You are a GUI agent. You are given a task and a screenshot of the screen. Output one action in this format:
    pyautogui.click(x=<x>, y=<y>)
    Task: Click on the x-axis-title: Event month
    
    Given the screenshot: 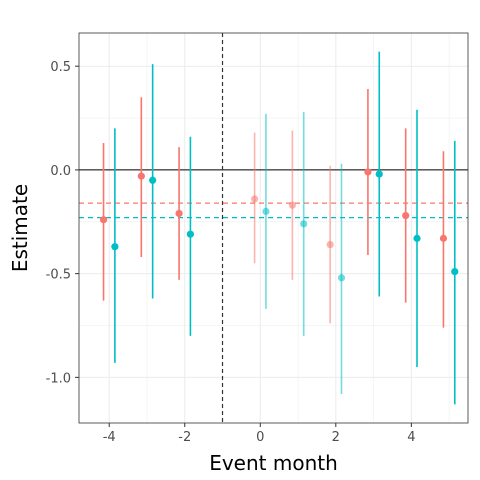 What is the action you would take?
    pyautogui.click(x=273, y=463)
    